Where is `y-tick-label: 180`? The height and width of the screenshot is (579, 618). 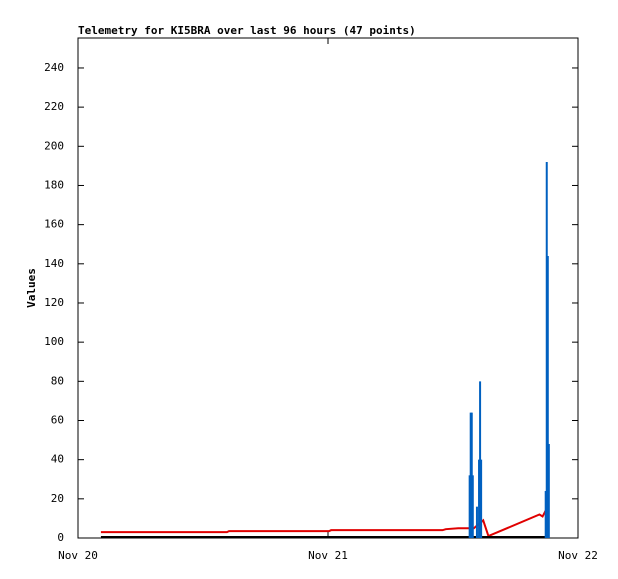 y-tick-label: 180 is located at coordinates (54, 184).